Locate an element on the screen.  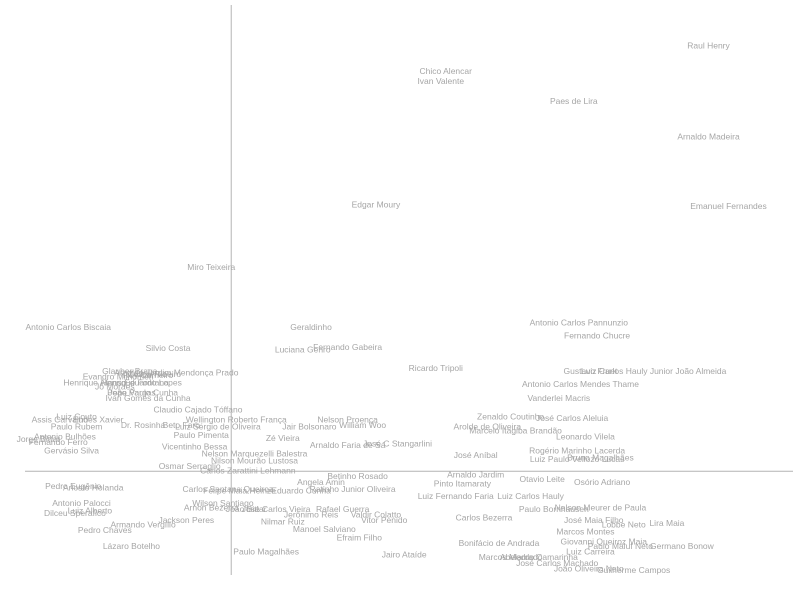
point-label: Wilson Santiago is located at coordinates (223, 503).